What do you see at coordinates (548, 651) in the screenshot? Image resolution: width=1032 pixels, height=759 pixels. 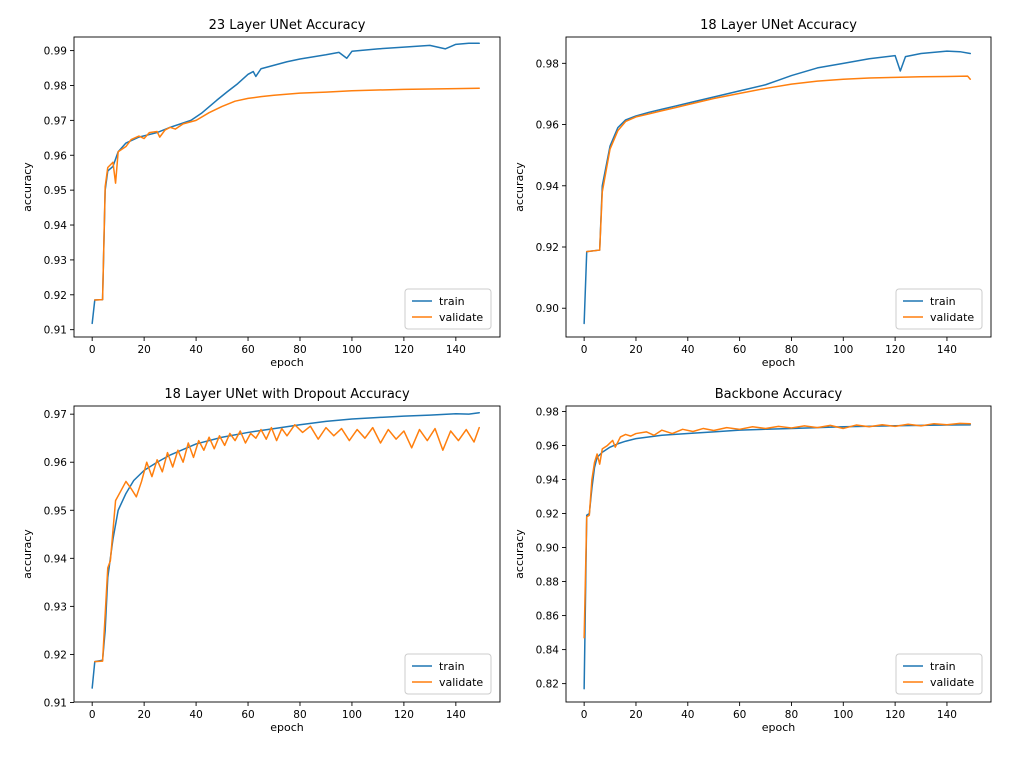 I see `y-tick-label: 0.84` at bounding box center [548, 651].